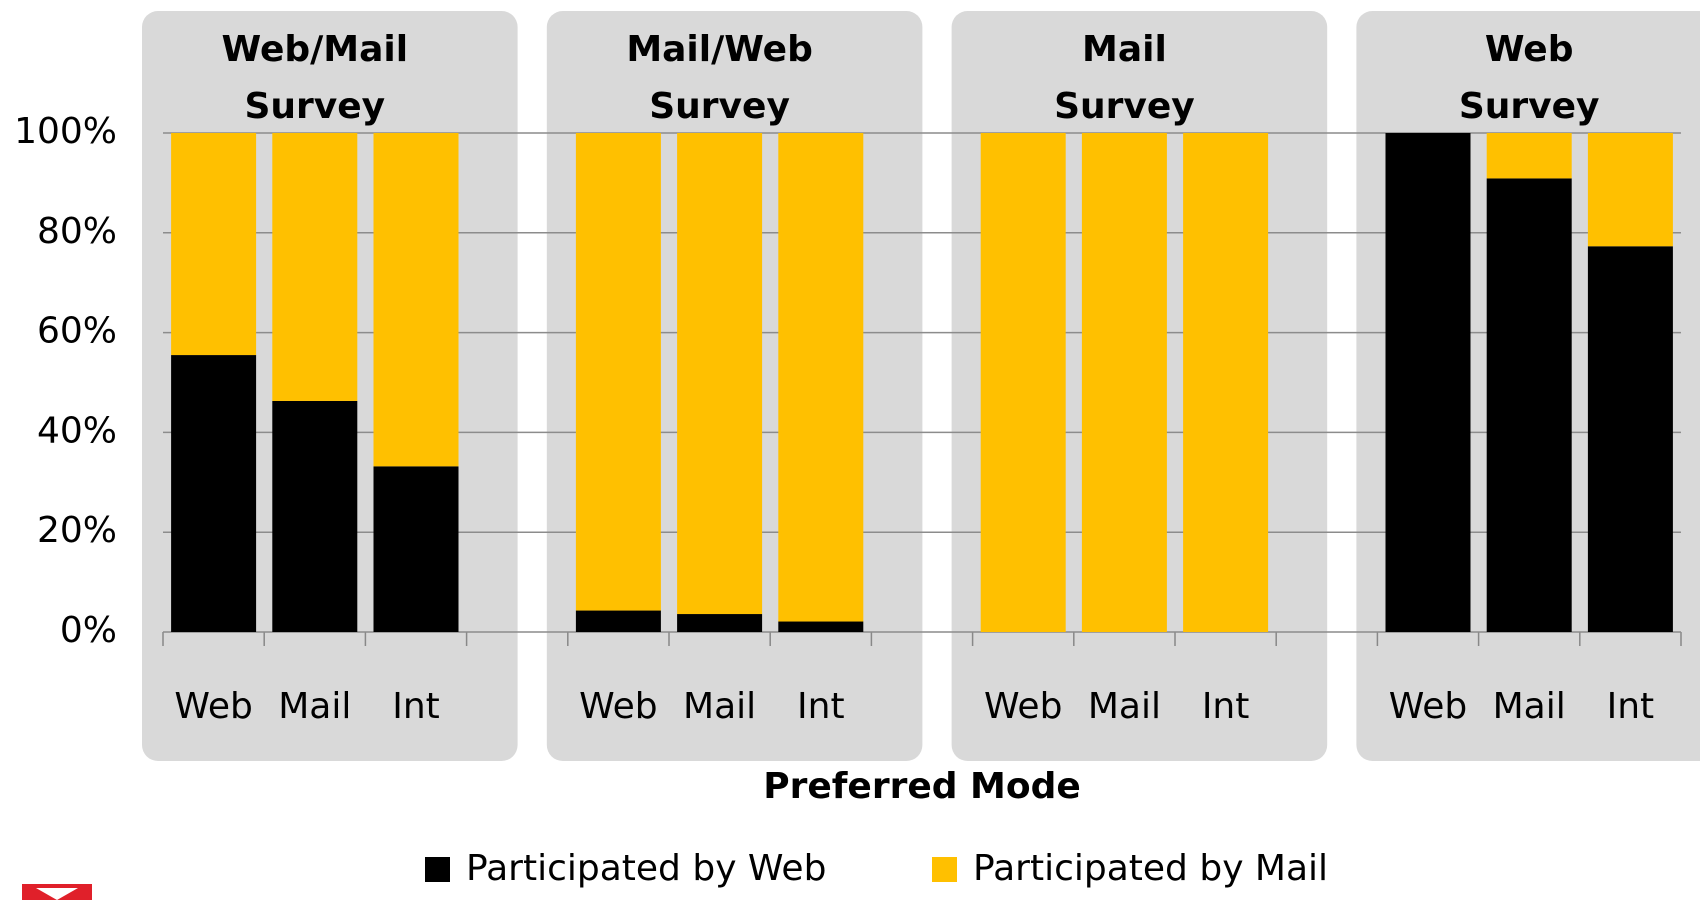 This screenshot has width=1700, height=900. Describe the element at coordinates (315, 78) in the screenshot. I see `group-title: Web/Mail Survey` at that location.